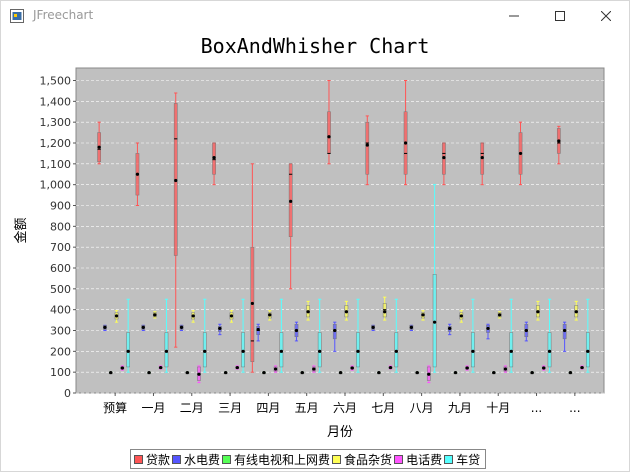 This screenshot has height=472, width=630. I want to click on box, so click(329, 132).